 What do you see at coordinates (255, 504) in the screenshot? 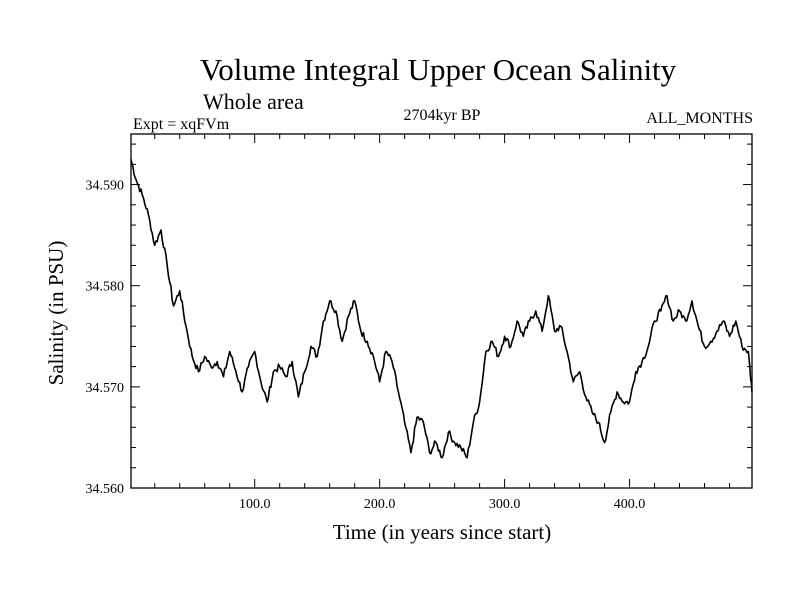
I see `x-tick-label: 100.0` at bounding box center [255, 504].